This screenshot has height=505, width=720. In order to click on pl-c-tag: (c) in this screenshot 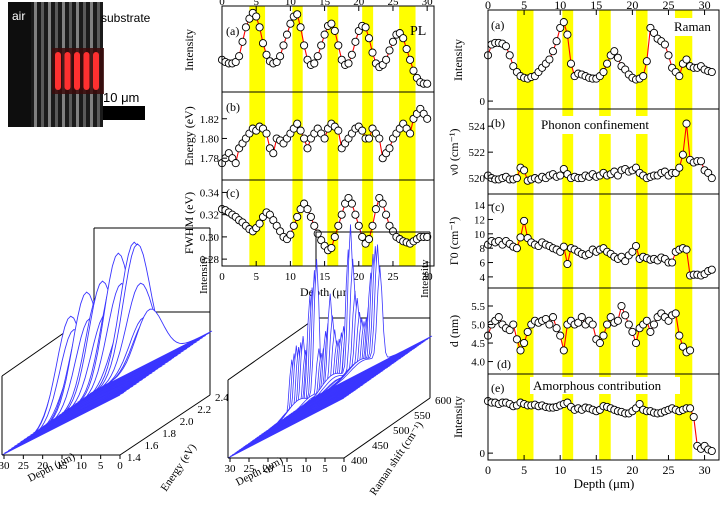, I will do `click(232, 193)`.